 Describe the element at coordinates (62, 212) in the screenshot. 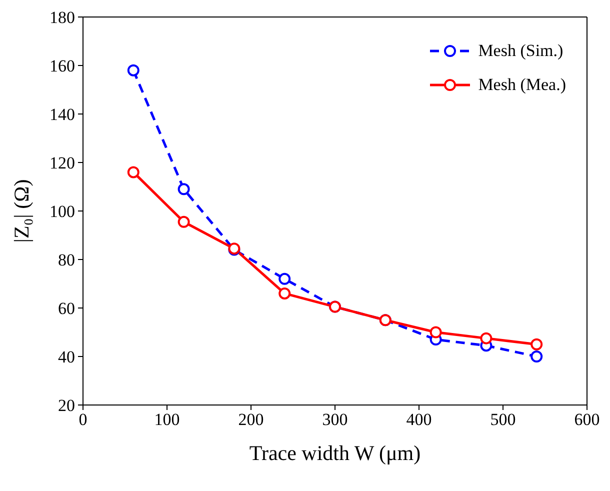

I see `y-tick-label: 100` at that location.